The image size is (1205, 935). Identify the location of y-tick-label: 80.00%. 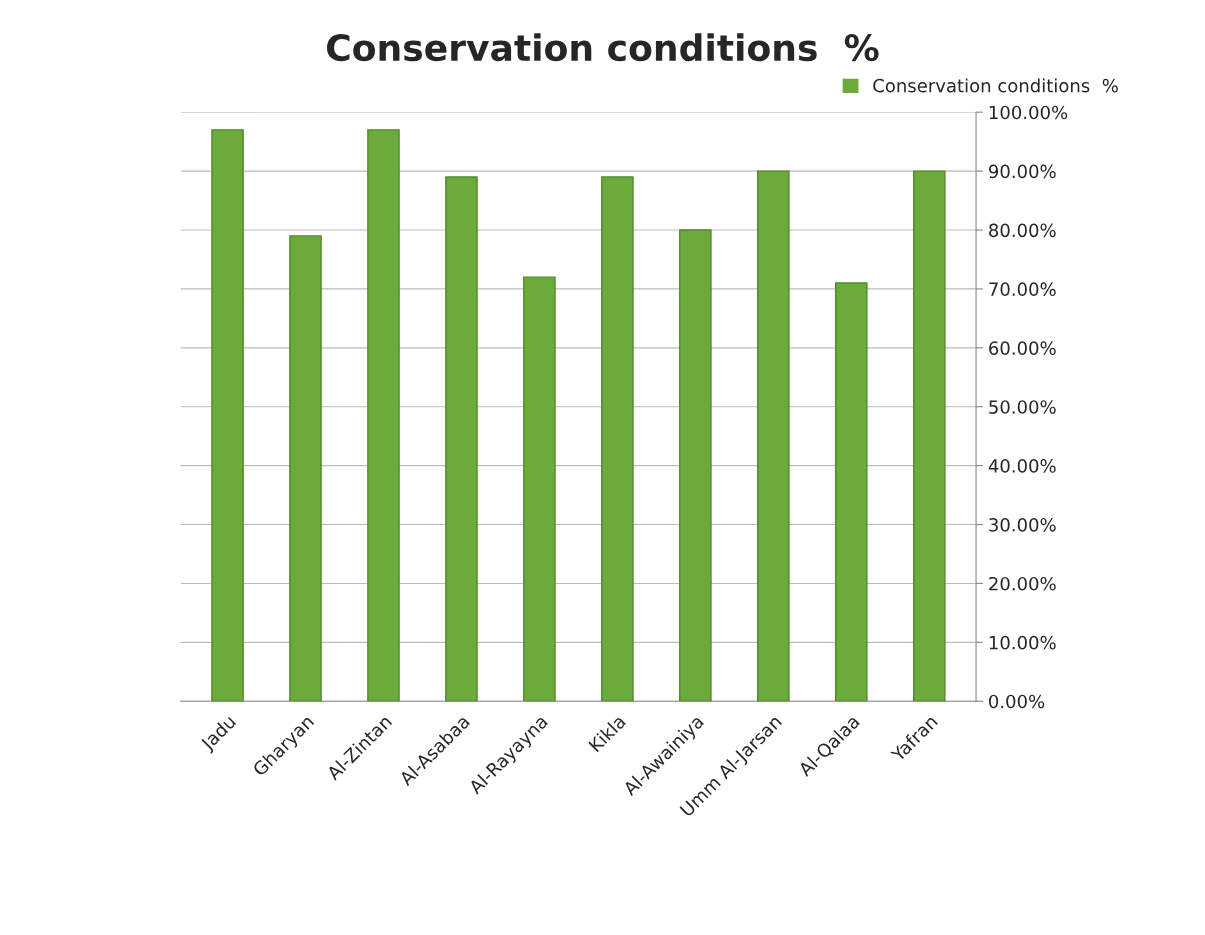
(1022, 230).